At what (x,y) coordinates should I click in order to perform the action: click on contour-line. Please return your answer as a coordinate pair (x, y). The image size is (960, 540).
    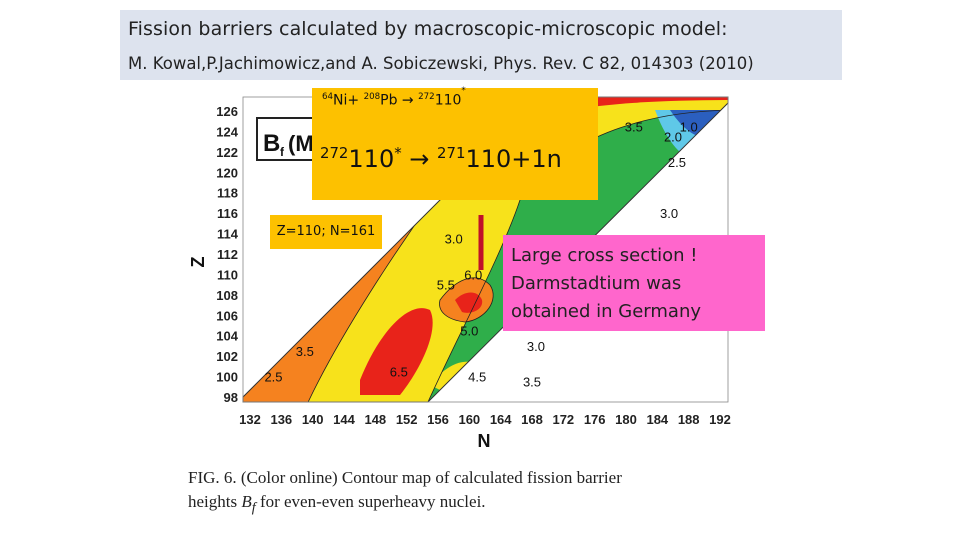
    Looking at the image, I should click on (466, 300).